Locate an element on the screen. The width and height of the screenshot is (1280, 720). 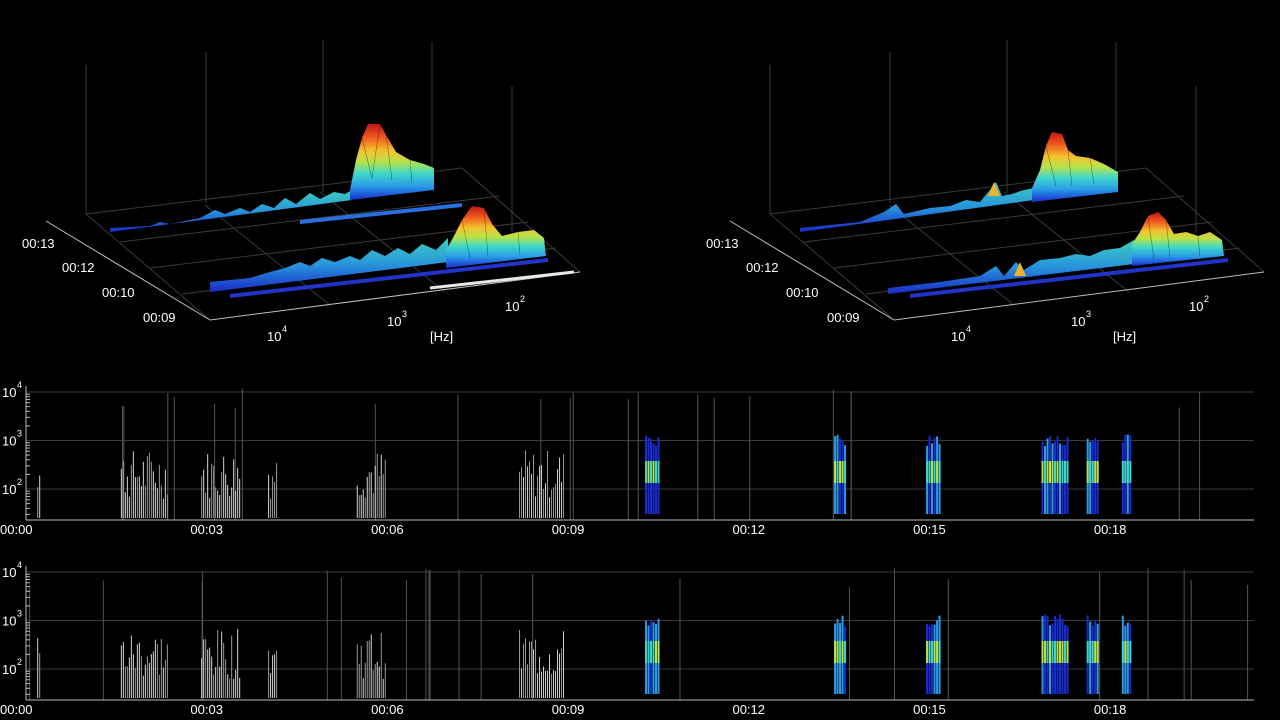
left-frequency-ticks: 10 4 10 3 10 2 [Hz] is located at coordinates (396, 319).